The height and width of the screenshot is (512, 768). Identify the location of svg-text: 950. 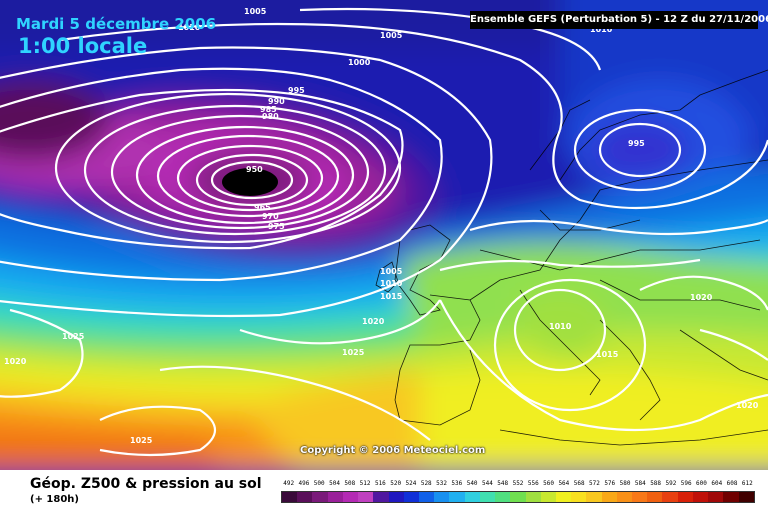
(254, 169).